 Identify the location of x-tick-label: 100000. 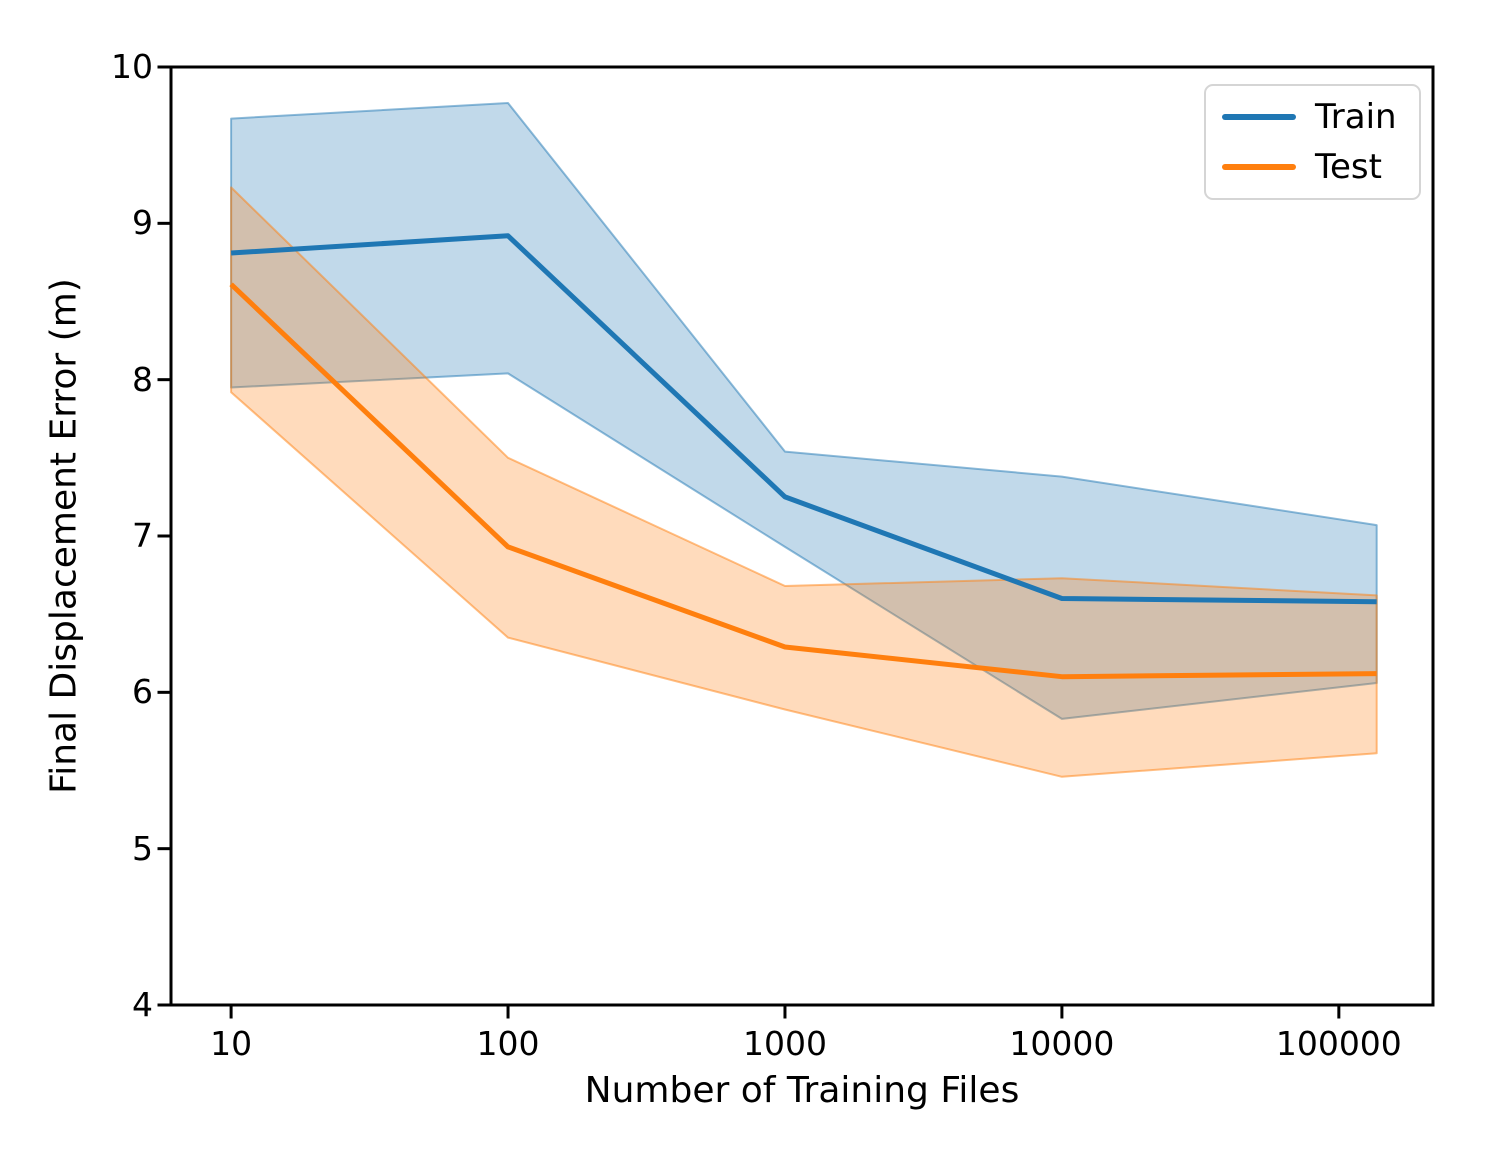
(1338, 1043).